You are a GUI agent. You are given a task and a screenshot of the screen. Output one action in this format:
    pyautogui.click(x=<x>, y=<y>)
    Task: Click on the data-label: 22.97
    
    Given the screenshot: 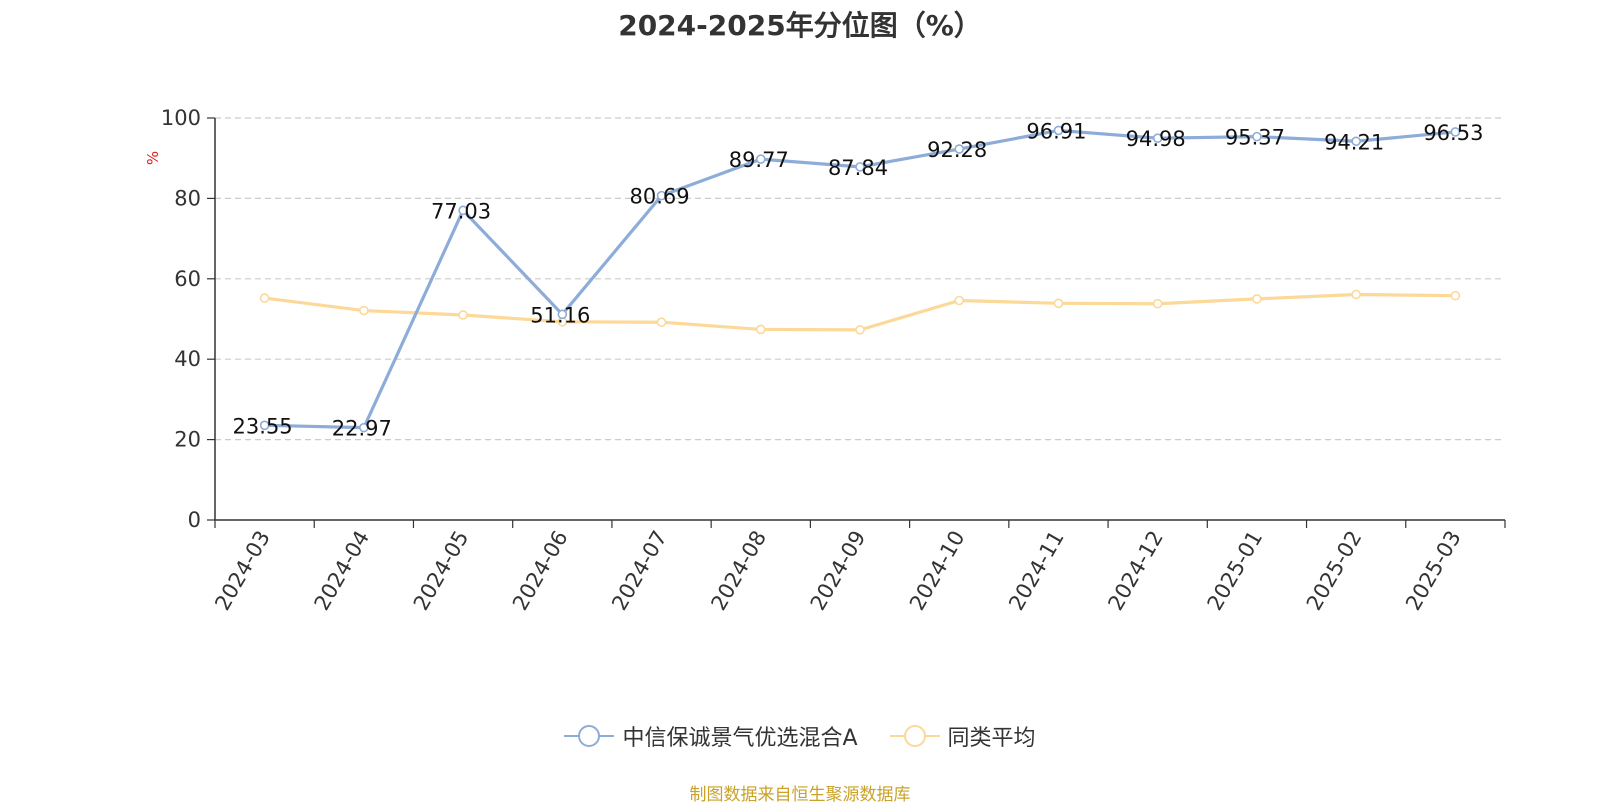 What is the action you would take?
    pyautogui.click(x=362, y=429)
    